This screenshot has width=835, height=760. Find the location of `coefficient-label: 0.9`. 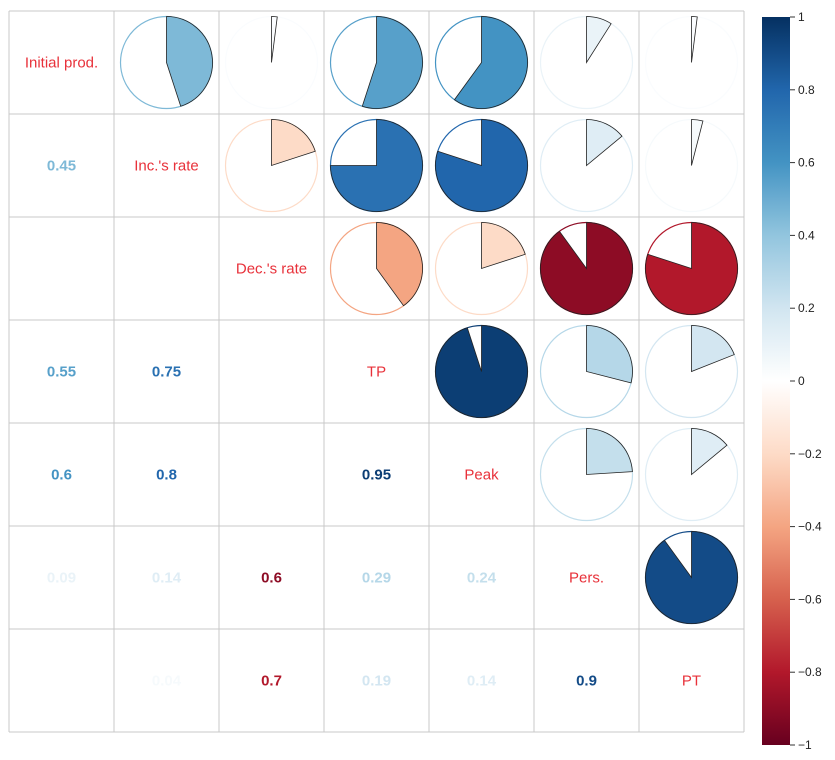

coefficient-label: 0.9 is located at coordinates (586, 681).